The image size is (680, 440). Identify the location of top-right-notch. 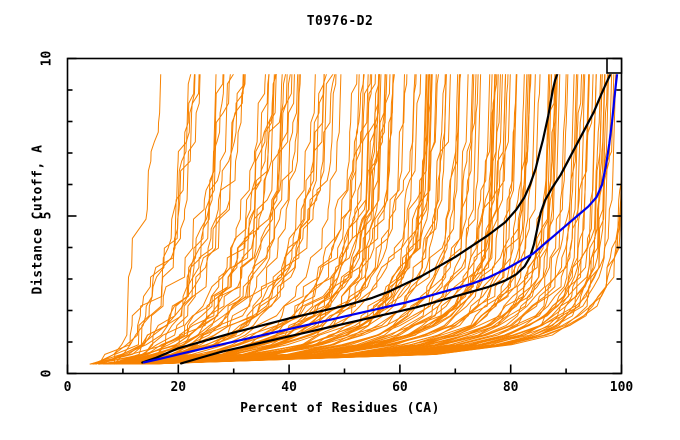
(614, 65).